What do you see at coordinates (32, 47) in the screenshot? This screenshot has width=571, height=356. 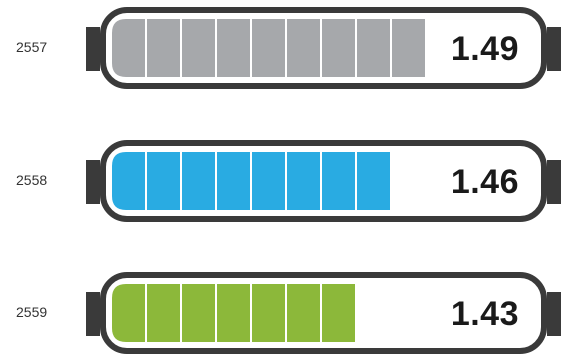 I see `year-label: 2557` at bounding box center [32, 47].